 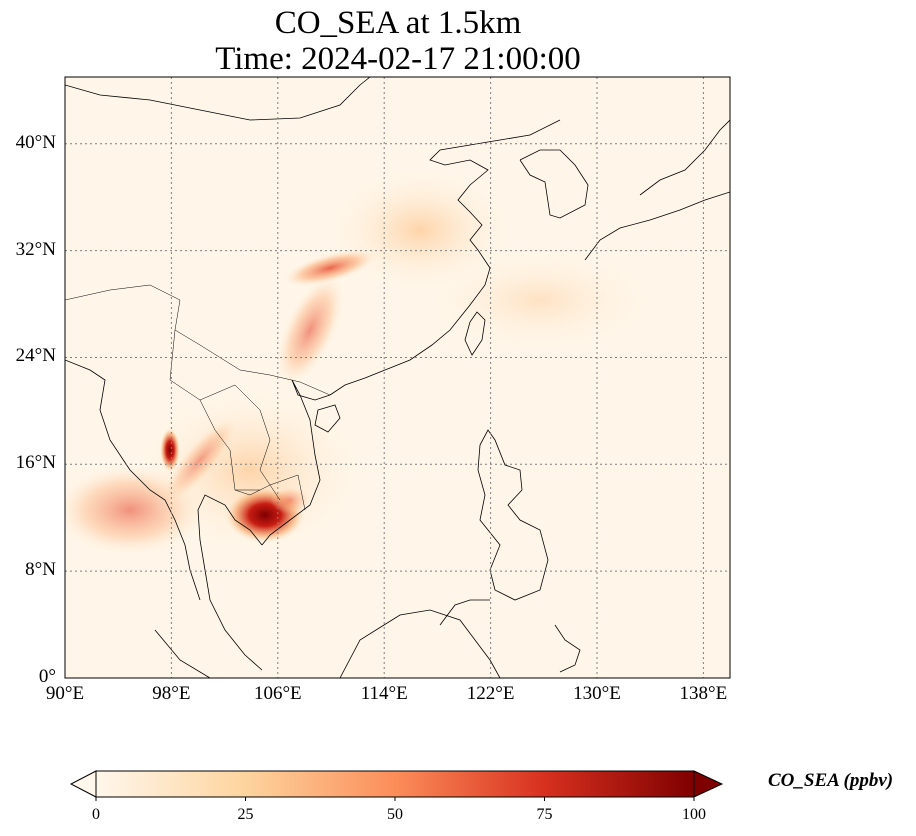 What do you see at coordinates (597, 693) in the screenshot?
I see `lon-tick-label: 130°E` at bounding box center [597, 693].